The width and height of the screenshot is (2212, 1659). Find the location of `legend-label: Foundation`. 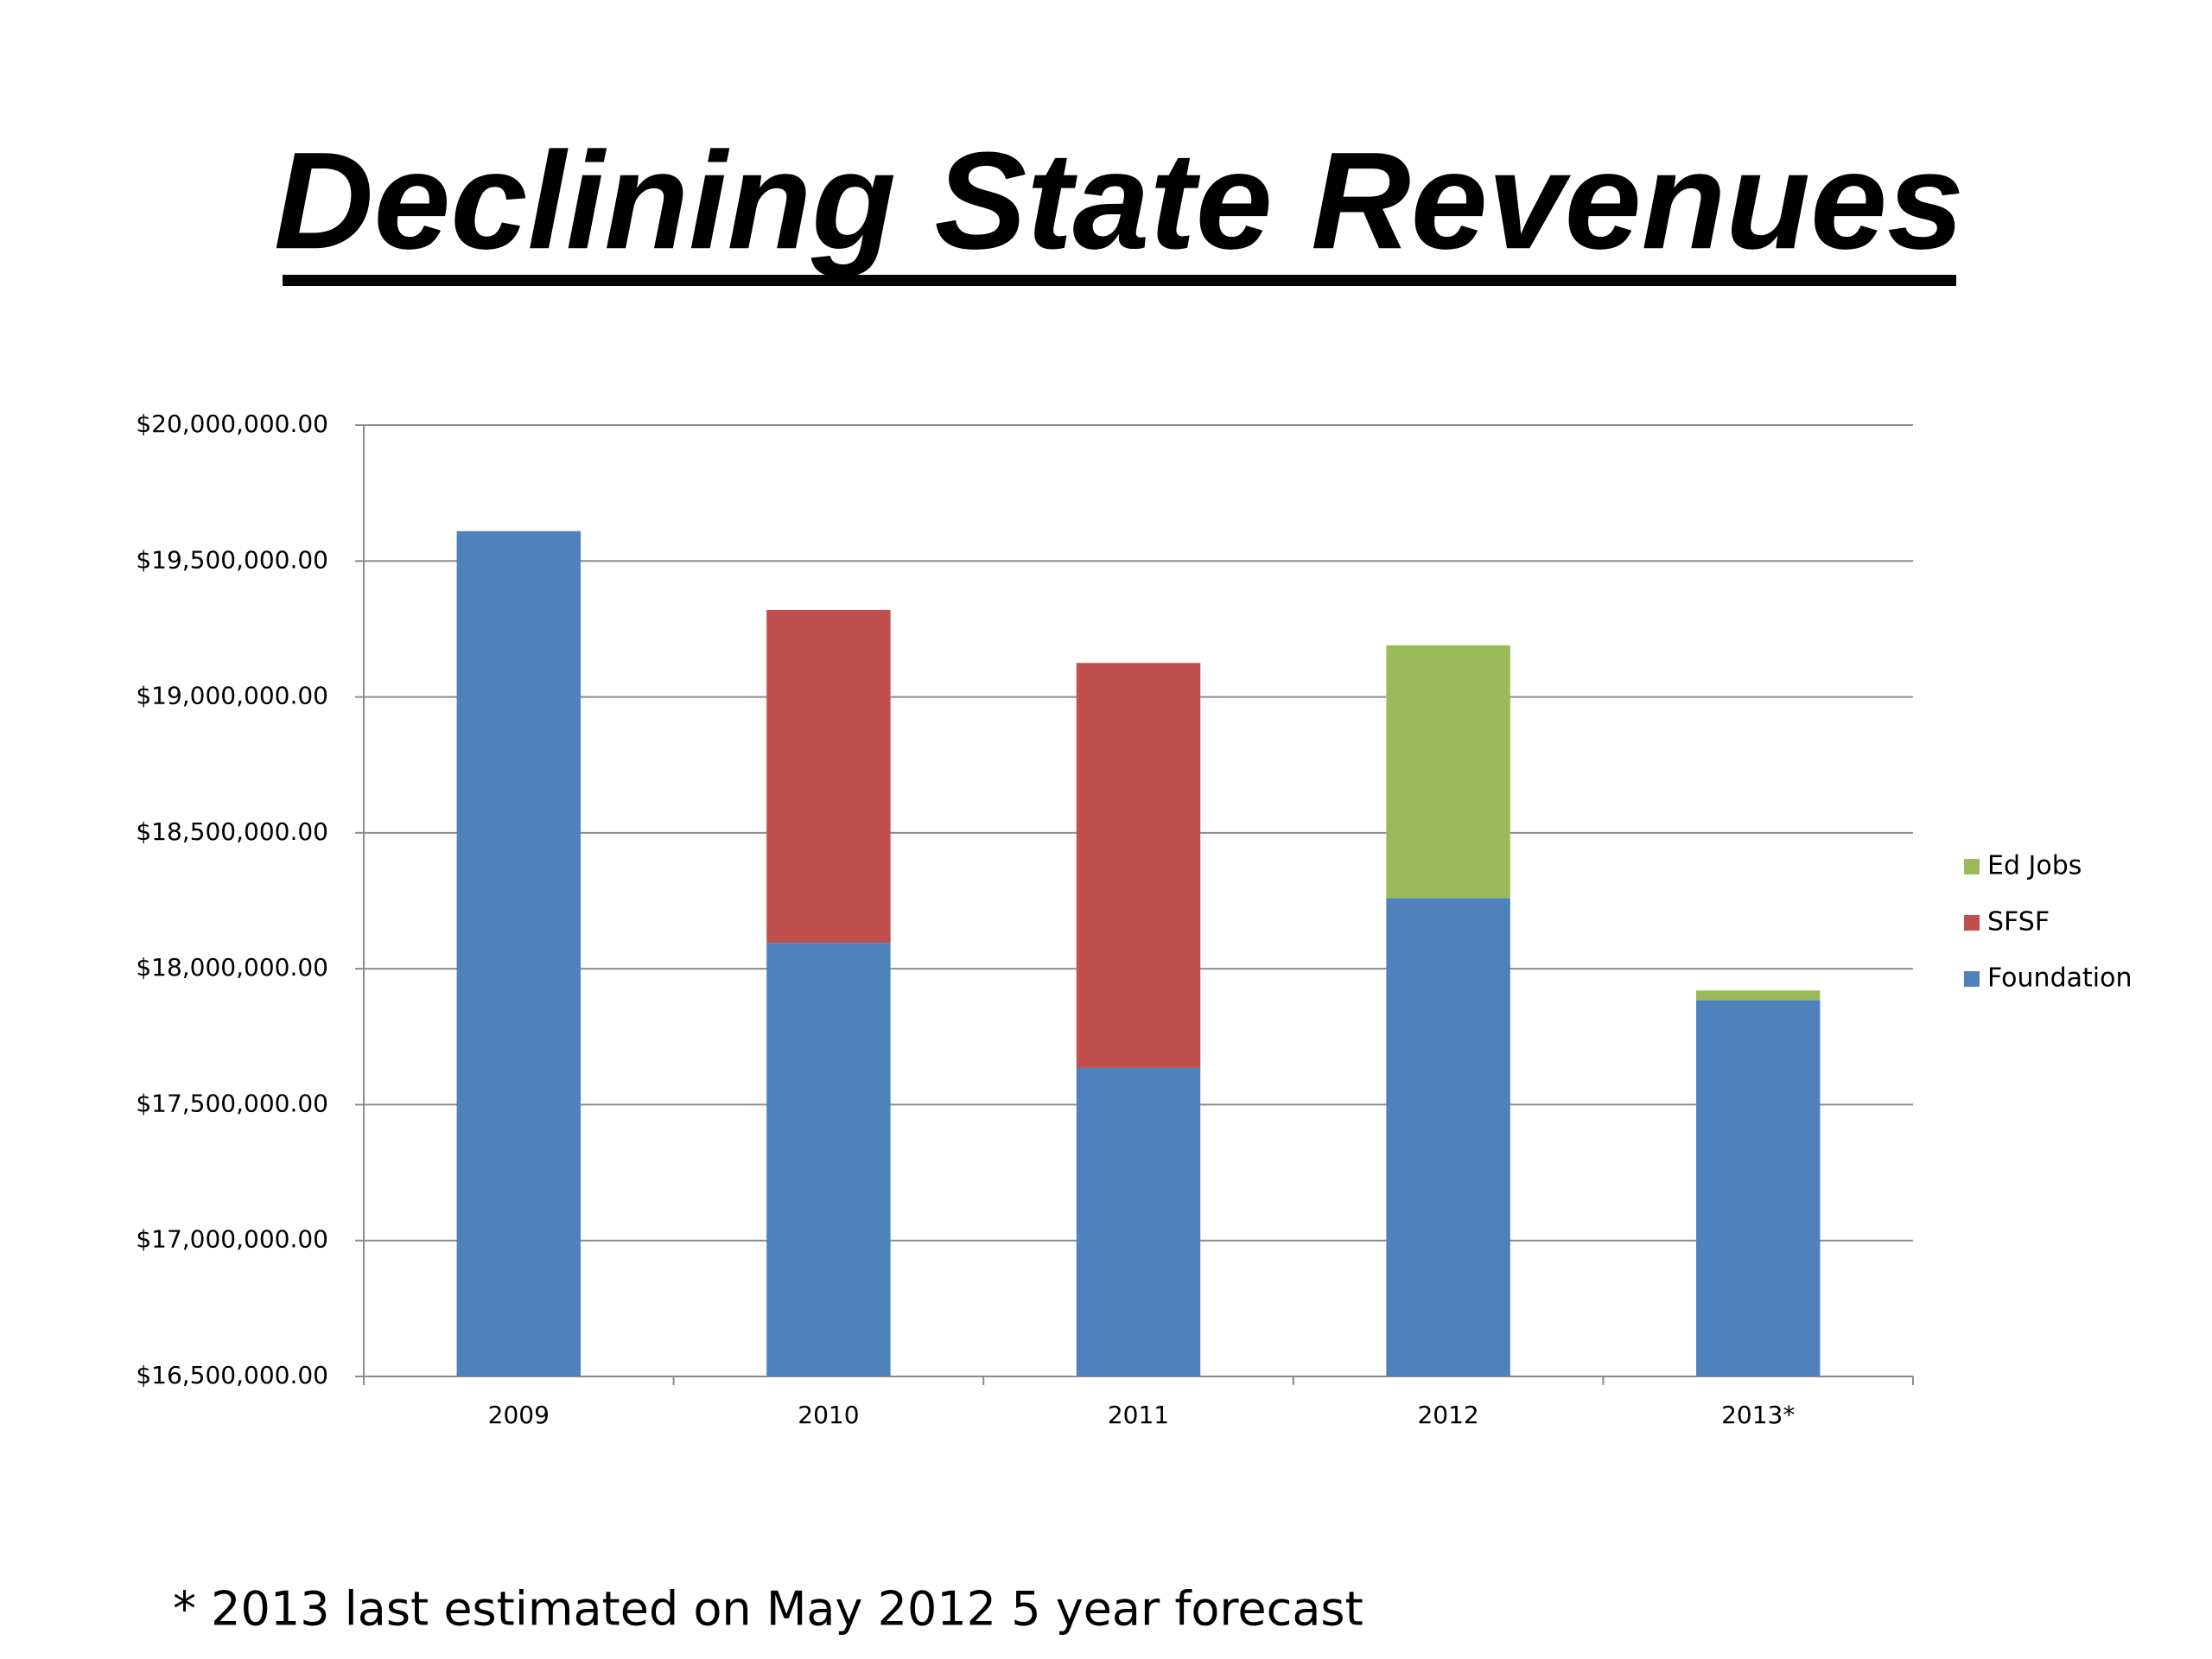

legend-label: Foundation is located at coordinates (2059, 978).